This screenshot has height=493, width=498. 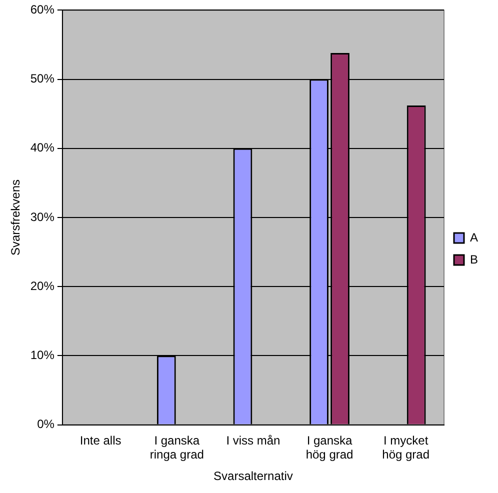 What do you see at coordinates (474, 259) in the screenshot?
I see `legend-label: B` at bounding box center [474, 259].